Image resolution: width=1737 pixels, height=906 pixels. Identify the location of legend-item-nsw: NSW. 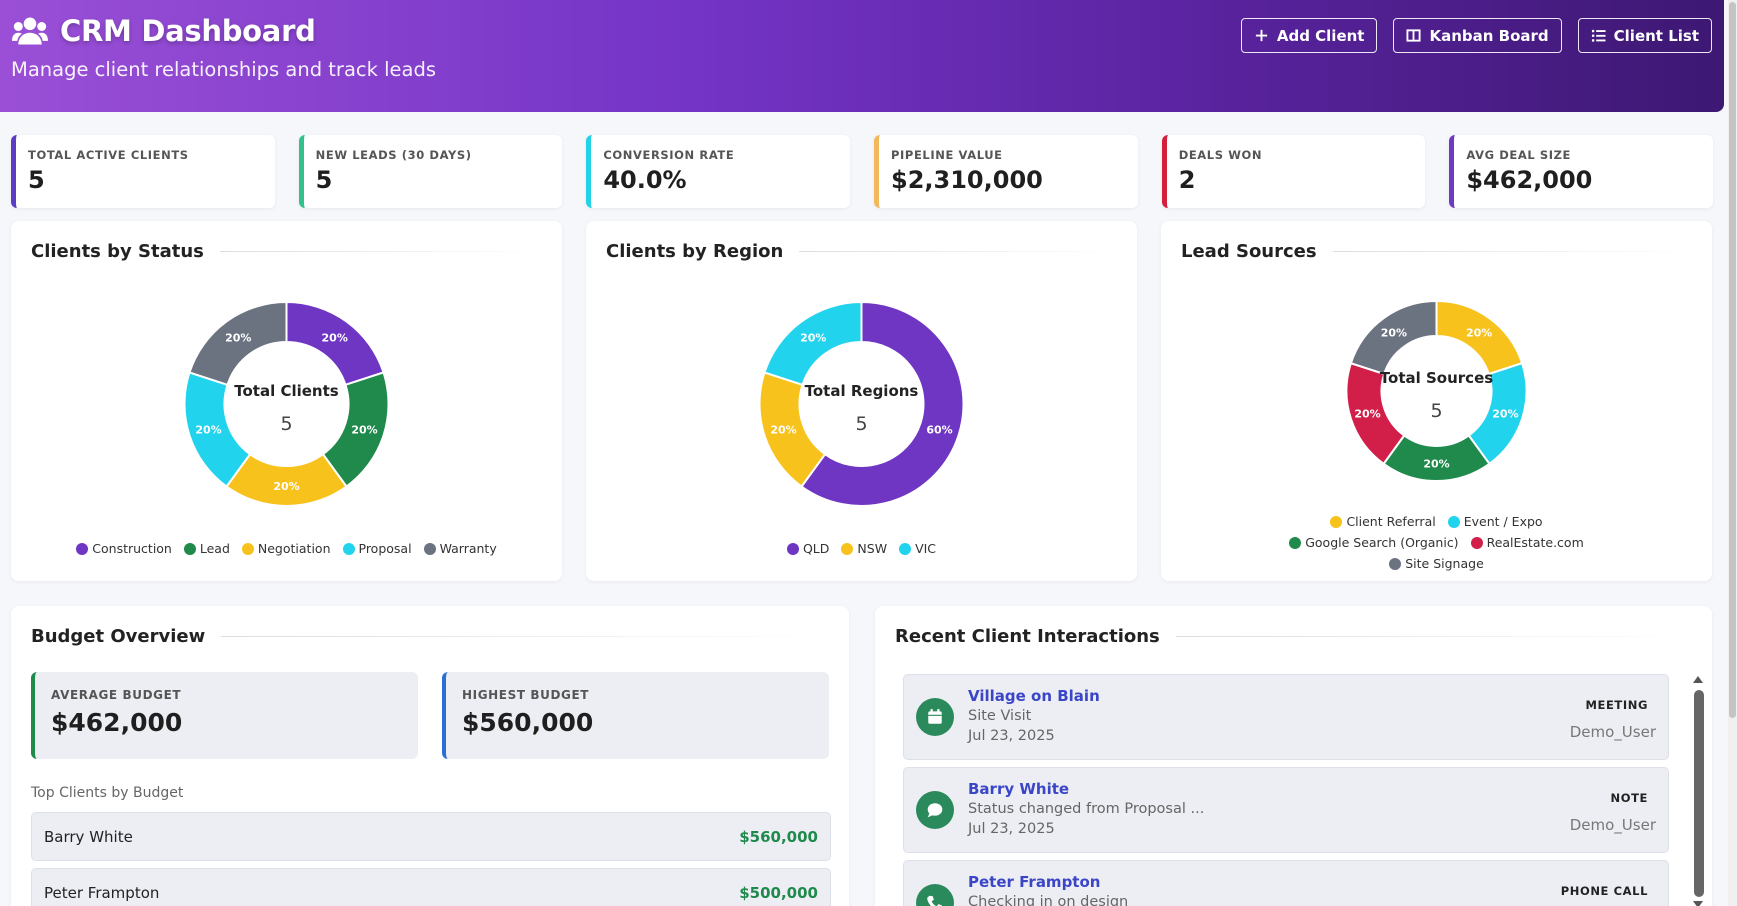
(864, 548).